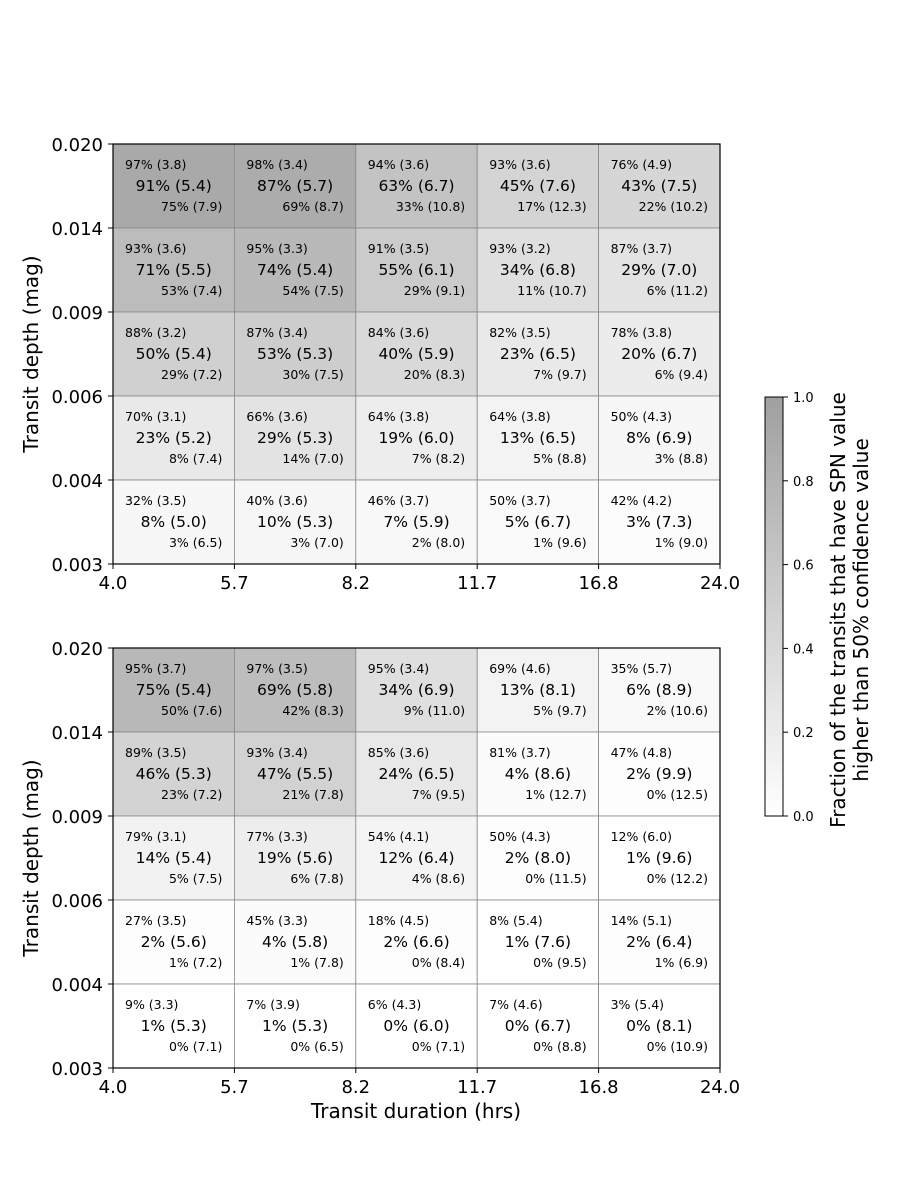  What do you see at coordinates (803, 398) in the screenshot?
I see `colorbar-tick-label: 1.0` at bounding box center [803, 398].